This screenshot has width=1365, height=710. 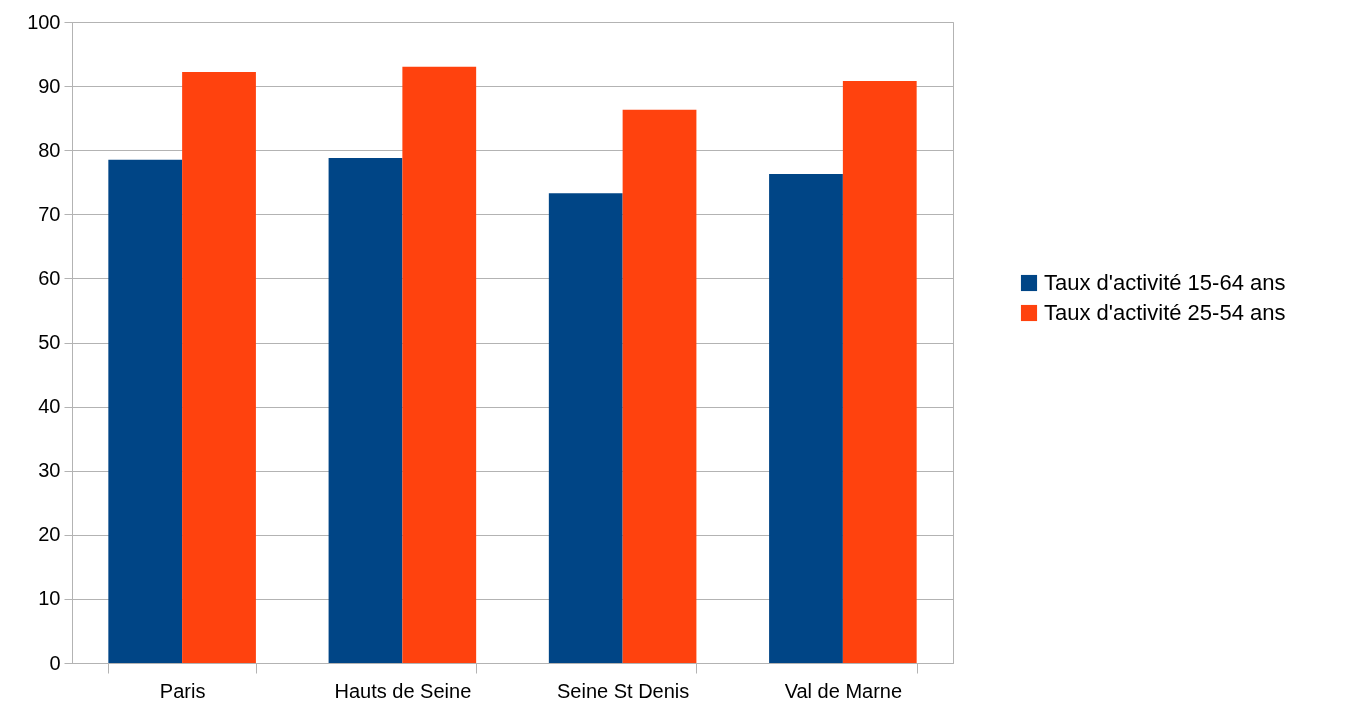 I want to click on y-tick-label: 60, so click(x=49, y=277).